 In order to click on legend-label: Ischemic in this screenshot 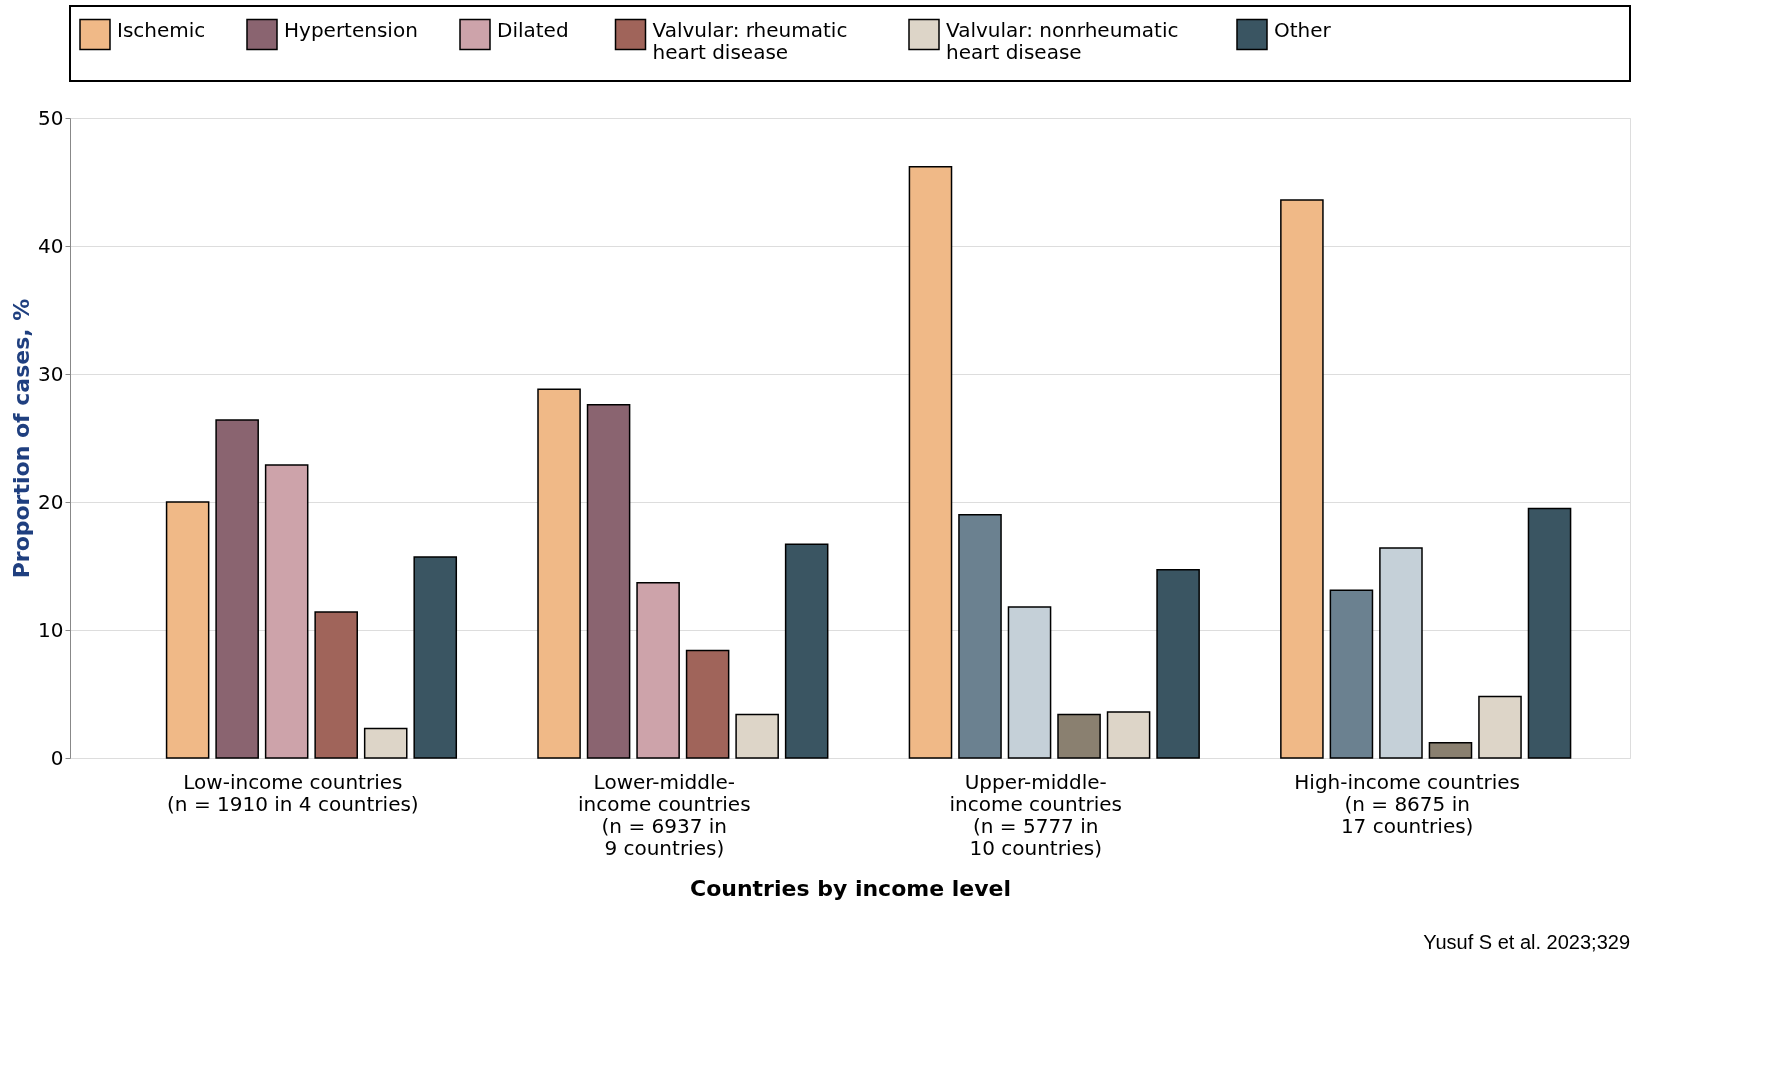, I will do `click(161, 29)`.